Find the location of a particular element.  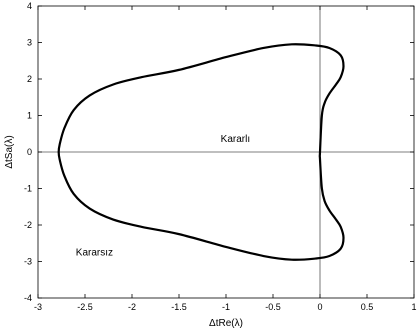

x-tick-label: 0.5 is located at coordinates (367, 307).